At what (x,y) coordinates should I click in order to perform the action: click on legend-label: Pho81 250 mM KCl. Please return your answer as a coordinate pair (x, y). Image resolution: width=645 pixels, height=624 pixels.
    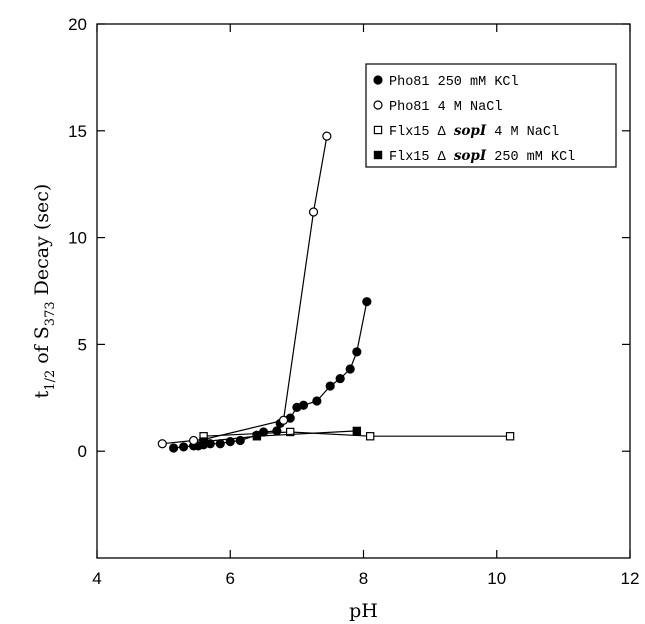
    Looking at the image, I should click on (454, 82).